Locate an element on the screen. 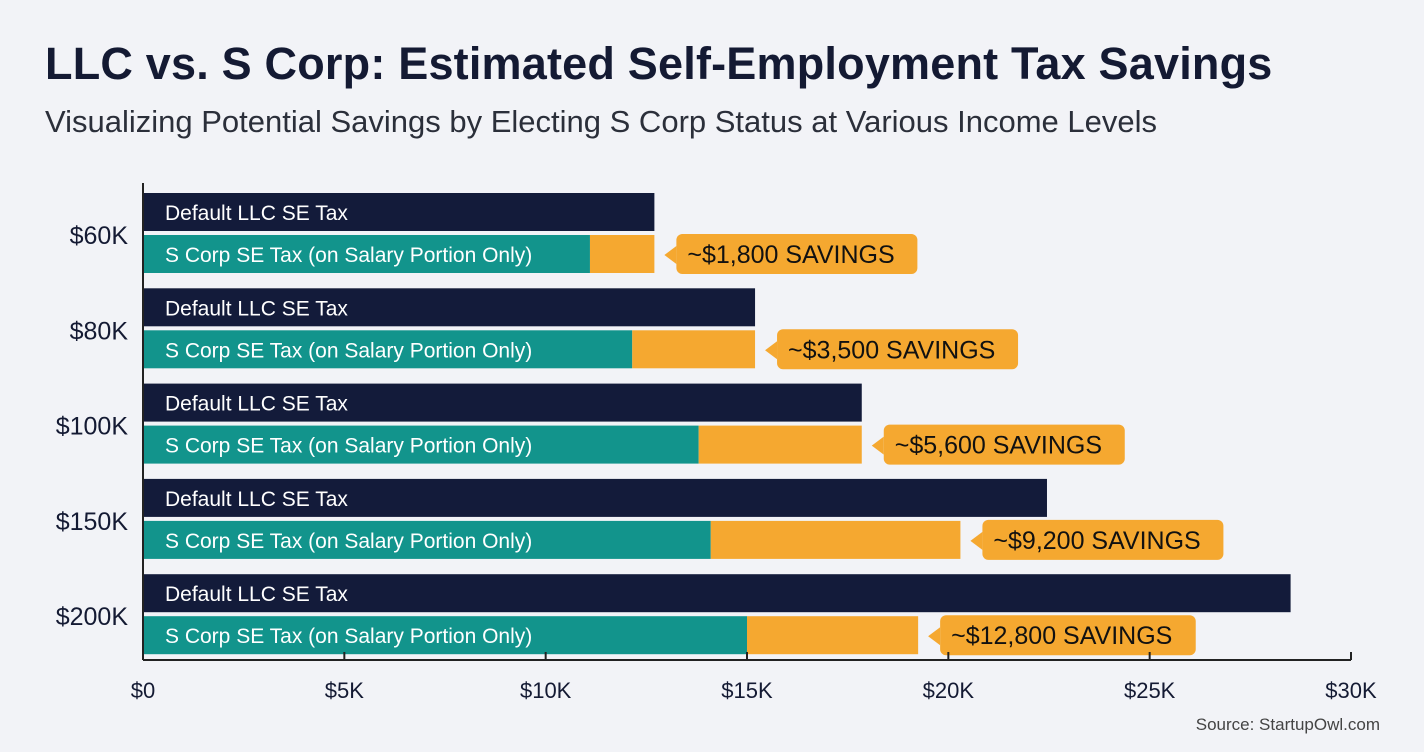 Image resolution: width=1424 pixels, height=752 pixels. savings-callout-text: ~$5,600 SAVINGS is located at coordinates (998, 446).